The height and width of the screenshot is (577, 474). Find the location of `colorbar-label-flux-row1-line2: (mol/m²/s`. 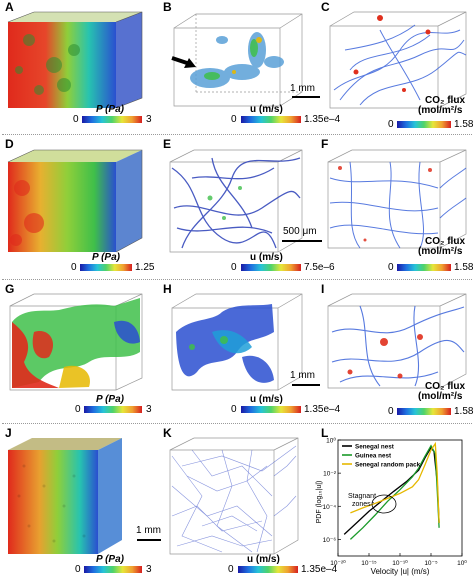

colorbar-label-flux-row1-line2: (mol/m²/s is located at coordinates (440, 110).